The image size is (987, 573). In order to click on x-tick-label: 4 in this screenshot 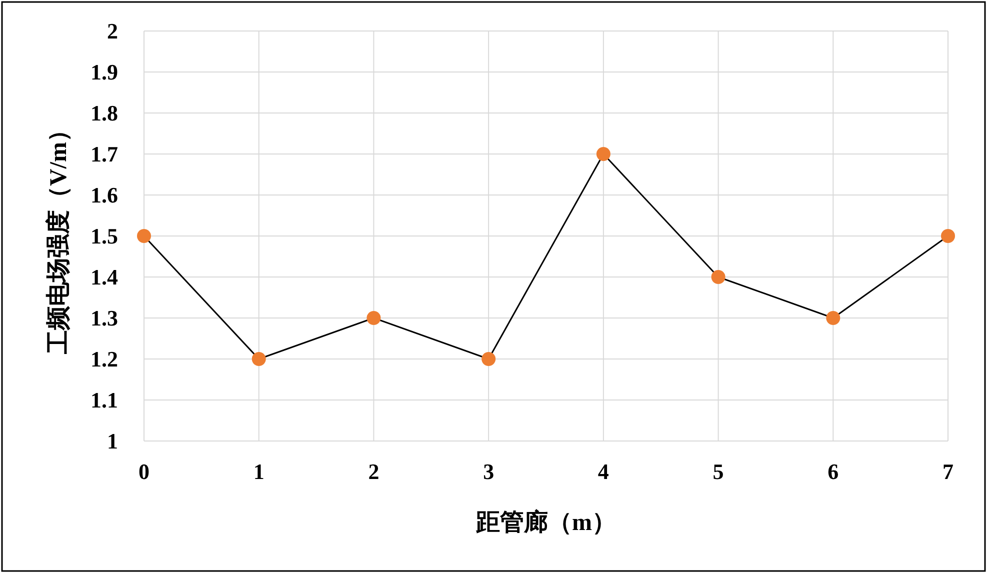, I will do `click(603, 471)`.